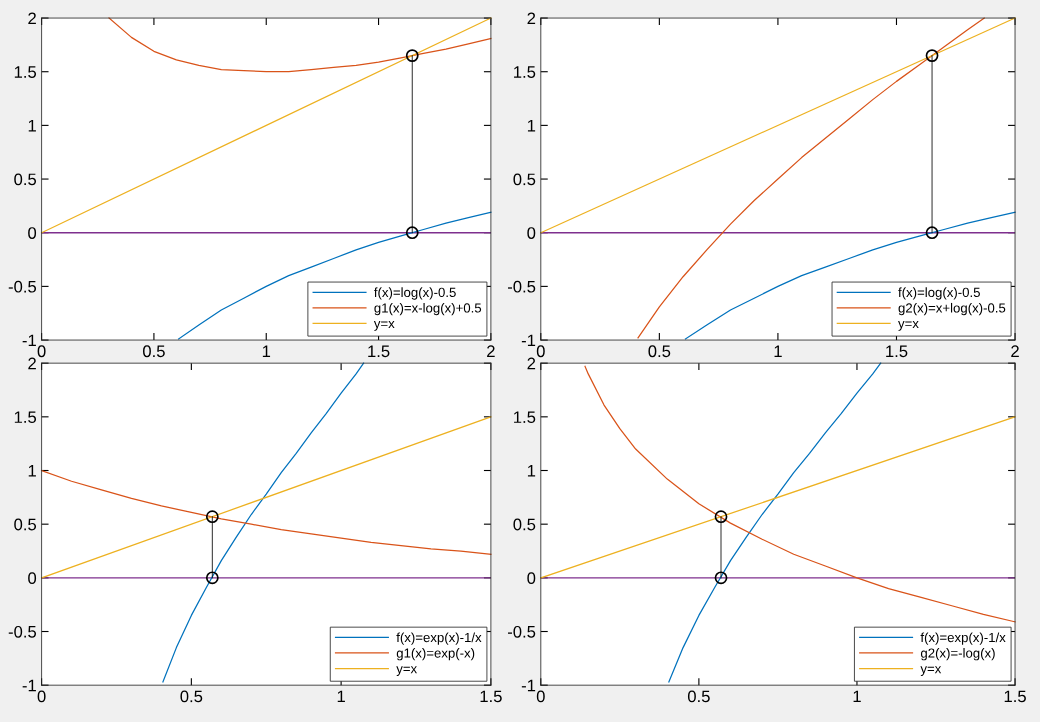  I want to click on legend-label: g1(x)=x-log(x)+0.5, so click(428, 309).